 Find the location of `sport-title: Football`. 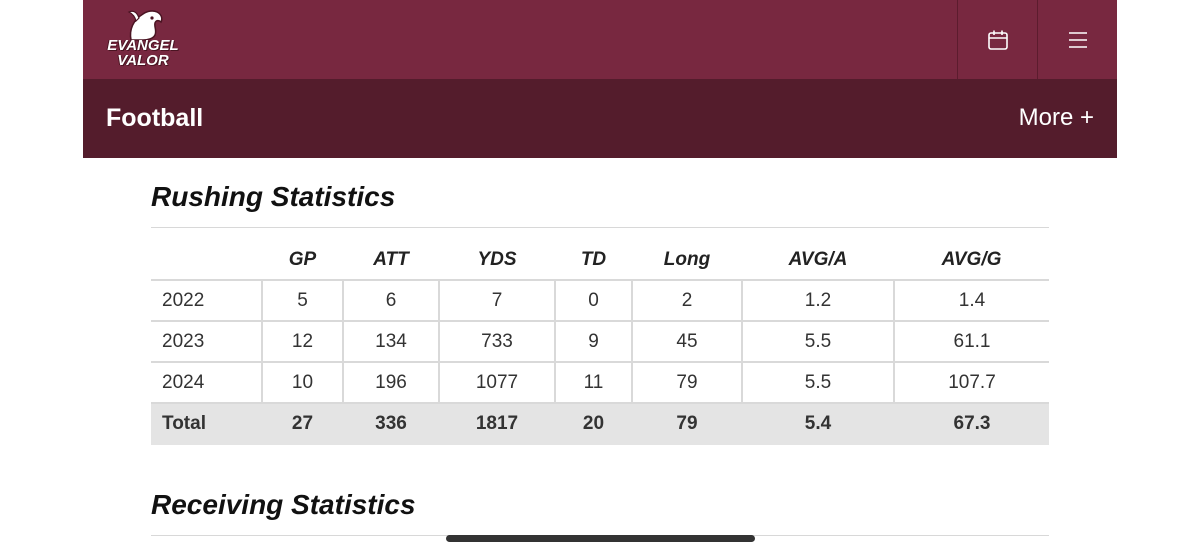

sport-title: Football is located at coordinates (155, 118).